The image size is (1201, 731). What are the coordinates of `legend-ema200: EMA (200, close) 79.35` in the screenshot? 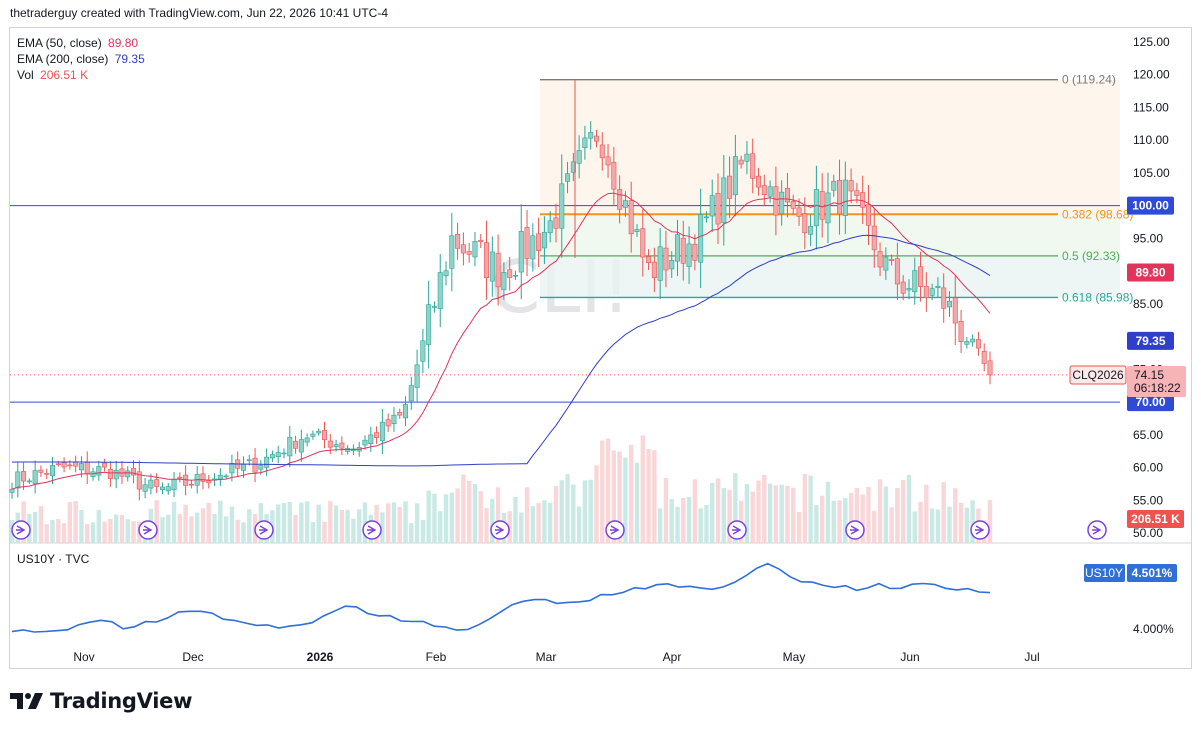 It's located at (81, 59).